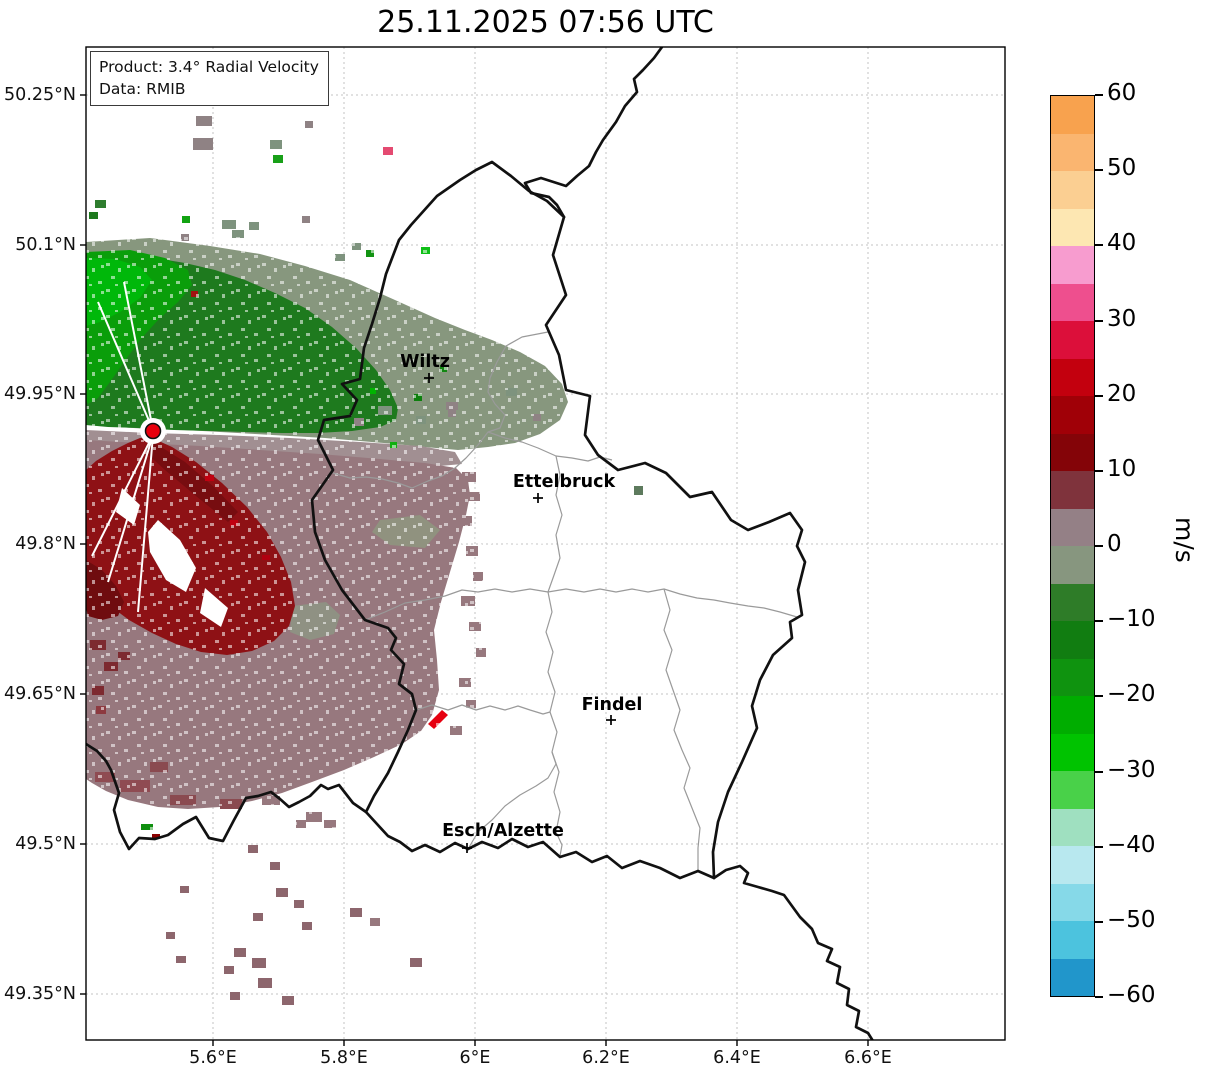 This screenshot has width=1207, height=1081. What do you see at coordinates (1122, 318) in the screenshot?
I see `colorbar-tick-label: 30` at bounding box center [1122, 318].